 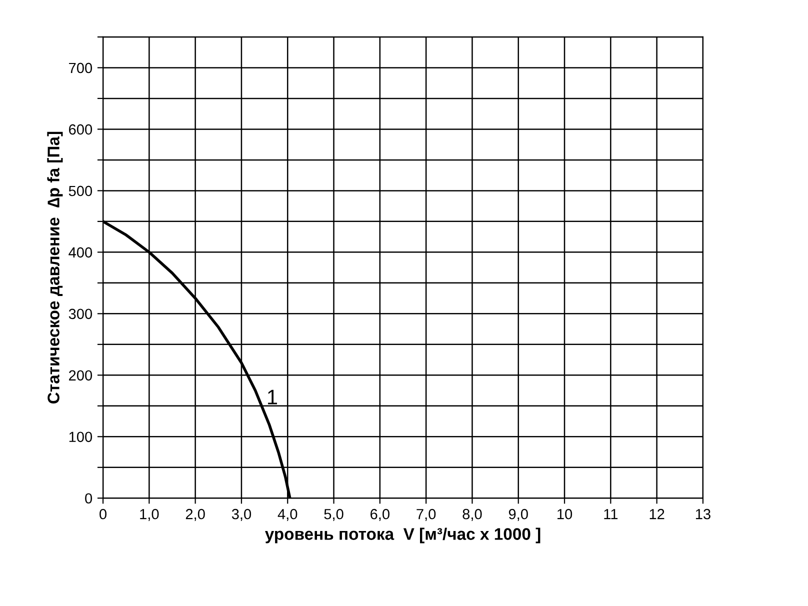 I want to click on x-axis-title: уровень потока V [м³/час x 1000 ], so click(x=402, y=536).